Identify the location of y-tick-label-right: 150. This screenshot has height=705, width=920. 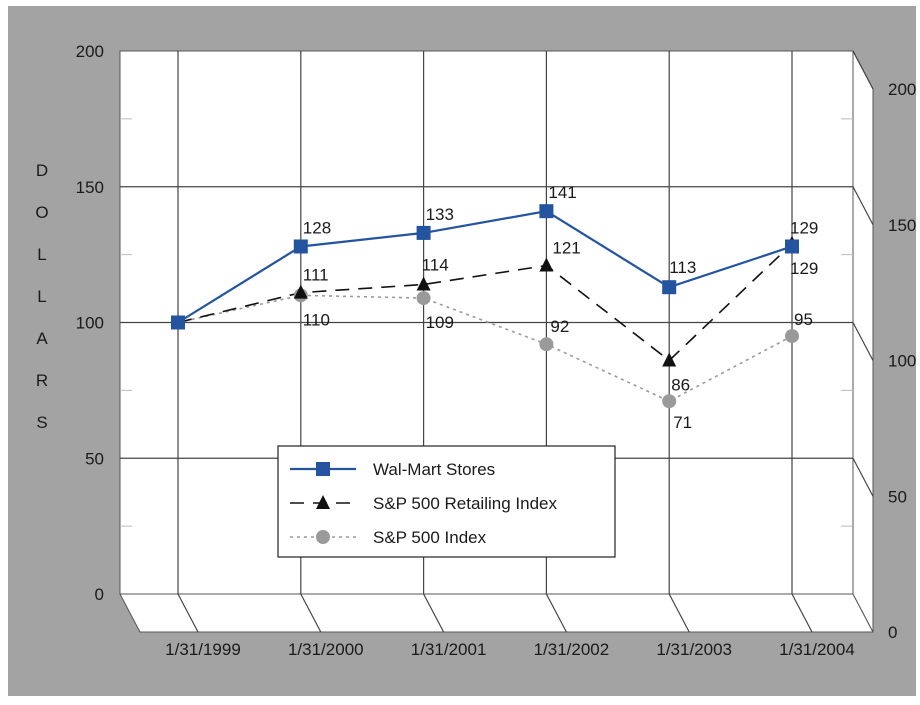
(902, 225).